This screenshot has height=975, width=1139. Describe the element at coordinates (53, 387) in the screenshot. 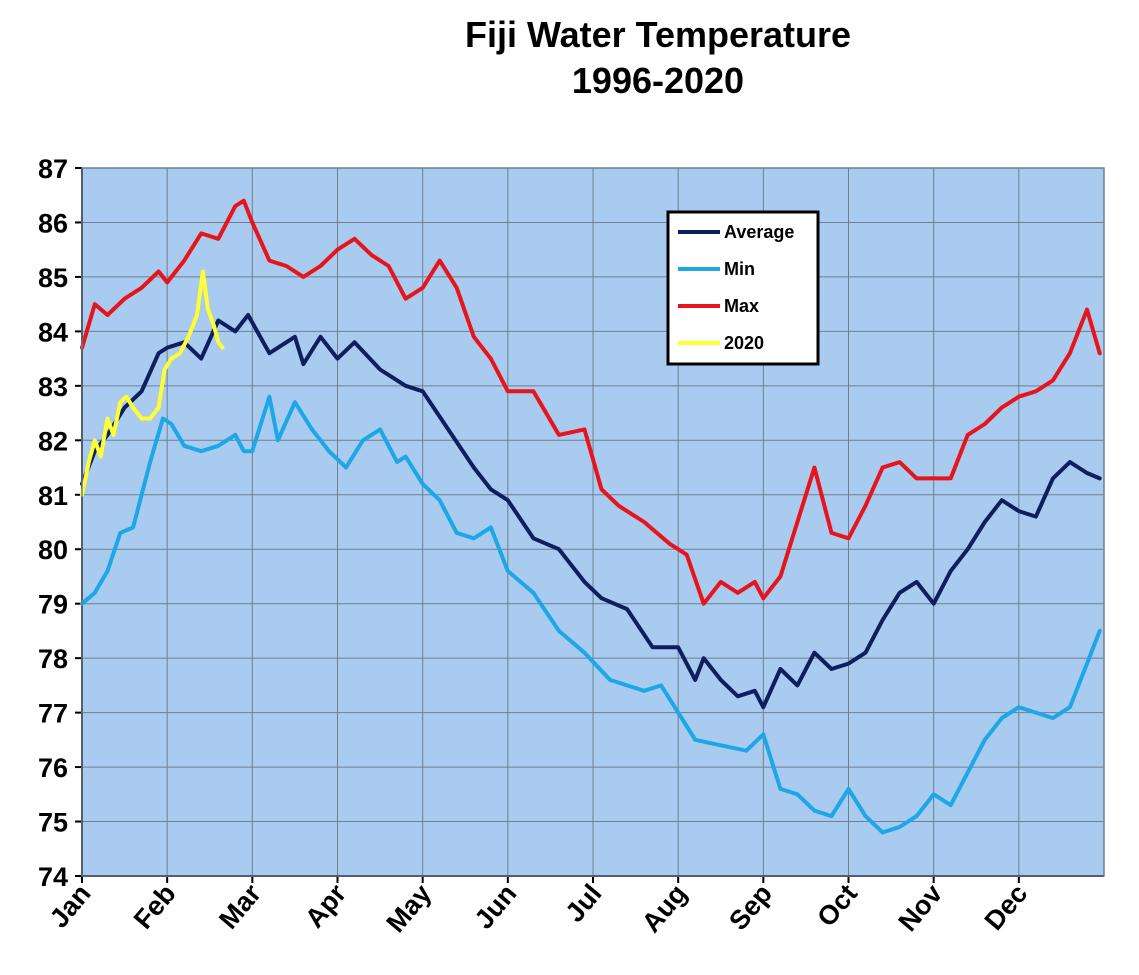

I see `y-tick-label: 83` at that location.